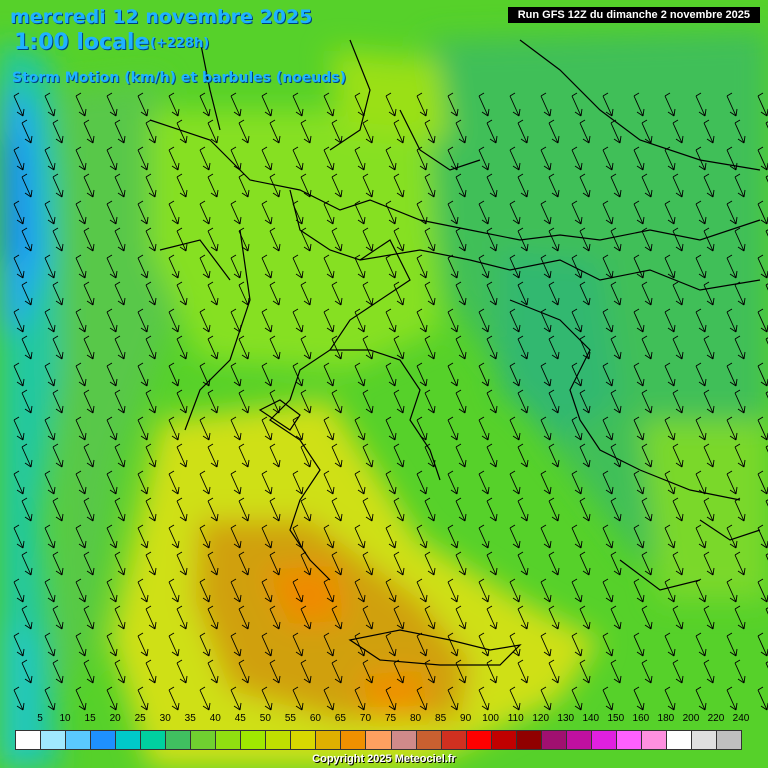 The image size is (768, 768). What do you see at coordinates (265, 718) in the screenshot?
I see `legend-label: 50` at bounding box center [265, 718].